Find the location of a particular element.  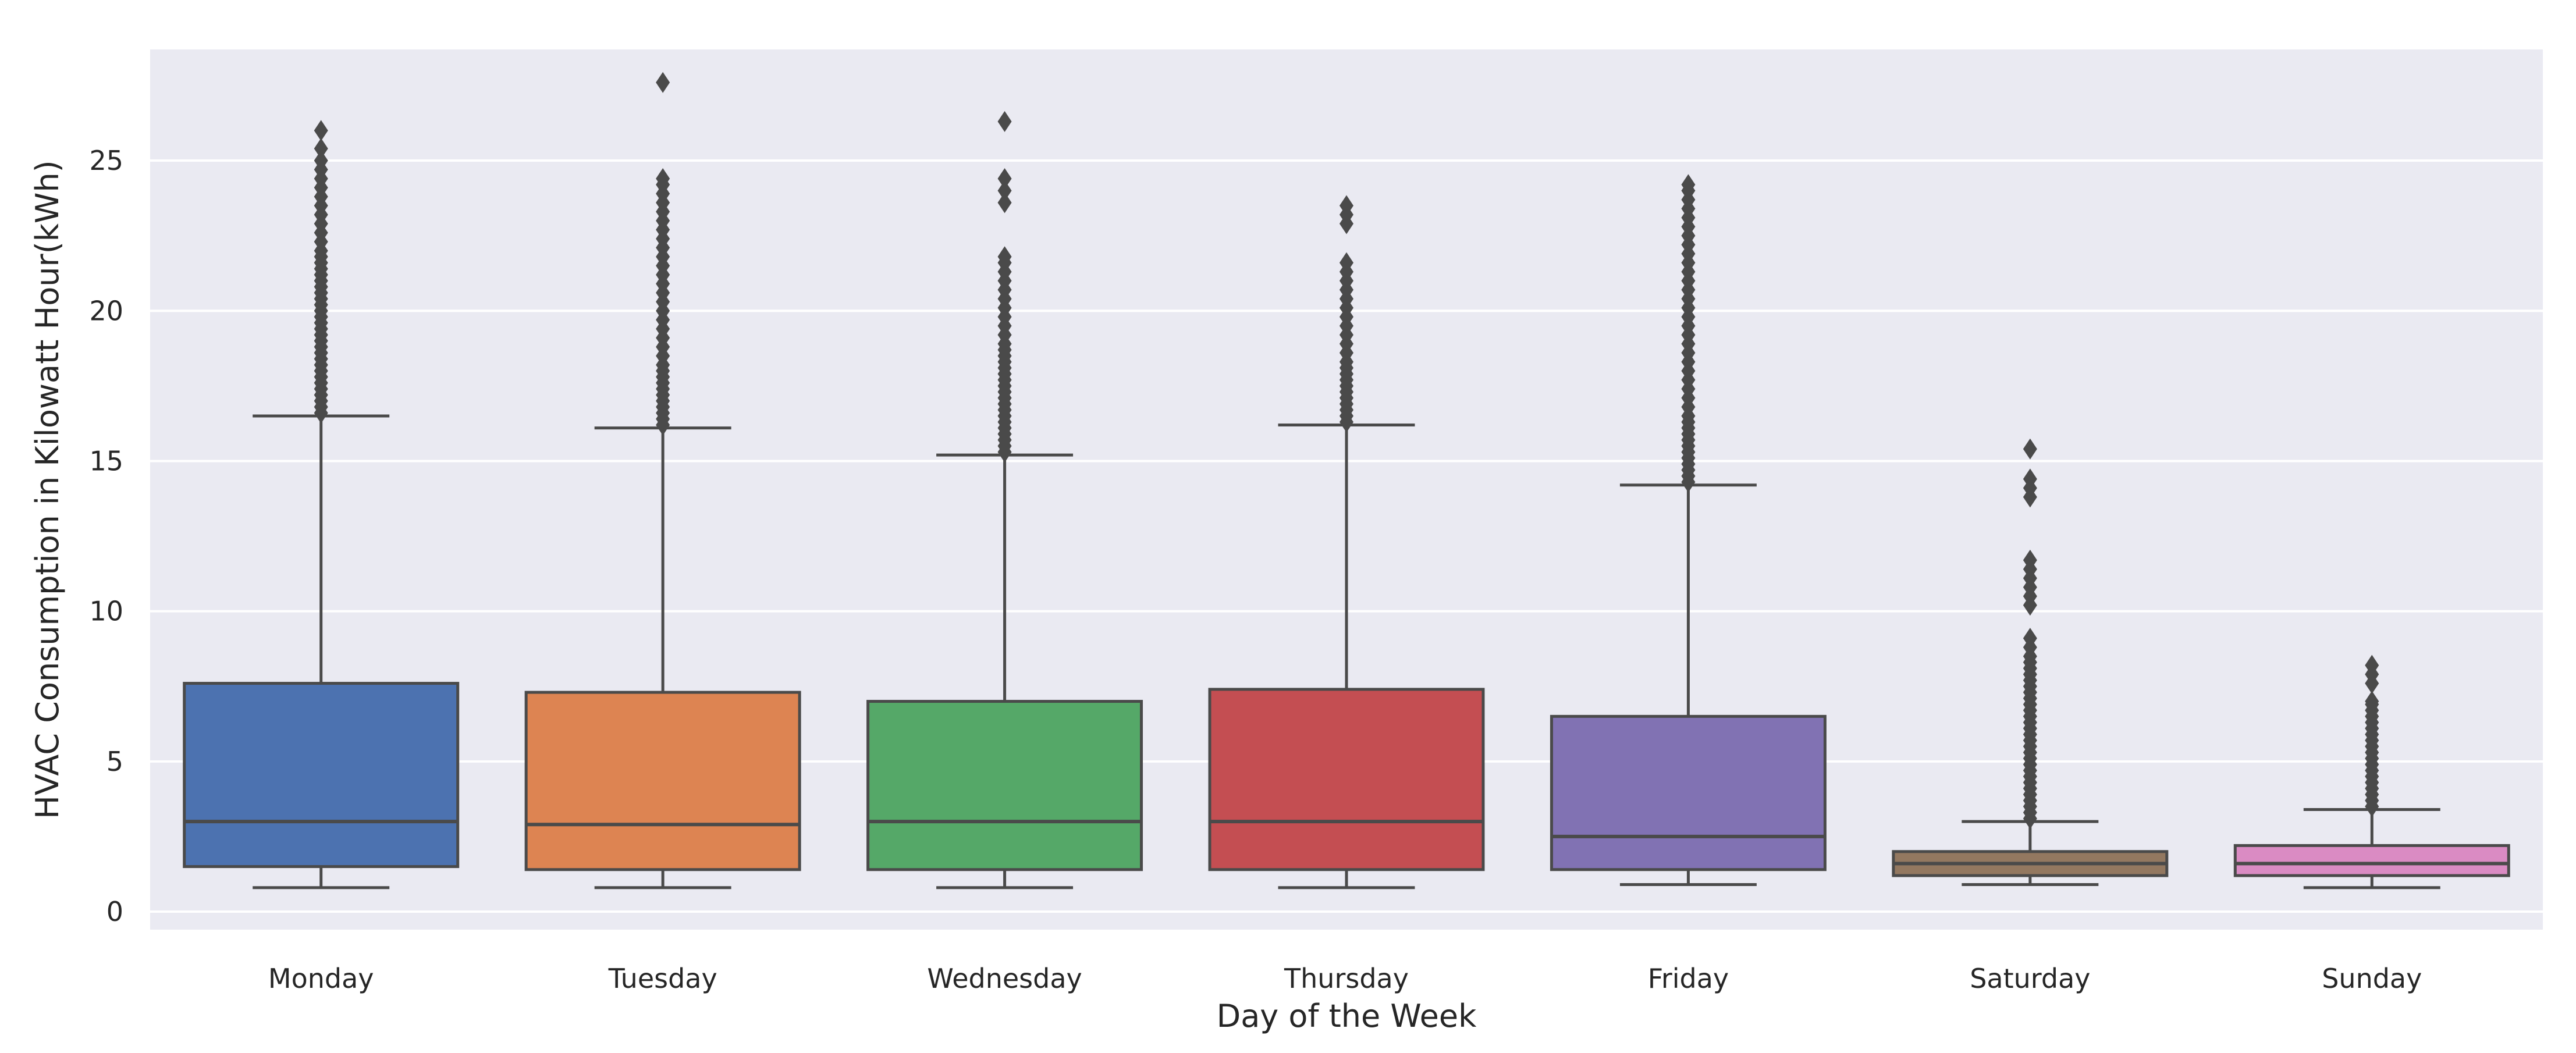

box-sunday is located at coordinates (2371, 860).